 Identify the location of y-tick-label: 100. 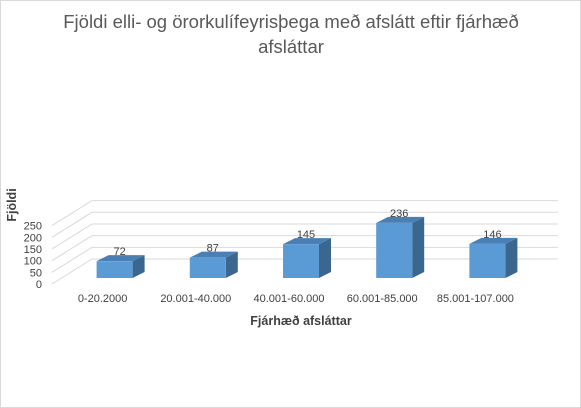
(33, 262).